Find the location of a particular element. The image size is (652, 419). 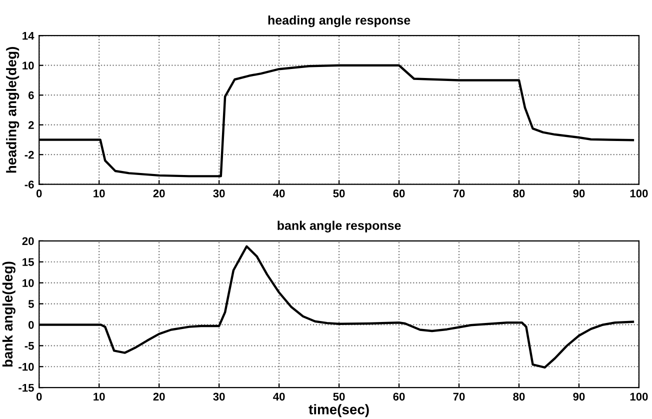

y-axis-title: bank angle(deg) is located at coordinates (9, 314).